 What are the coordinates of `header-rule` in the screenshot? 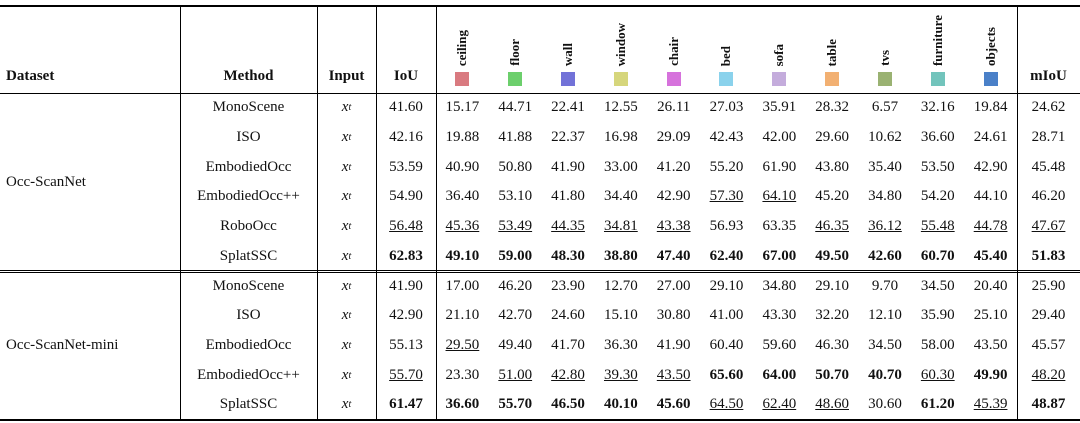 It's located at (540, 93).